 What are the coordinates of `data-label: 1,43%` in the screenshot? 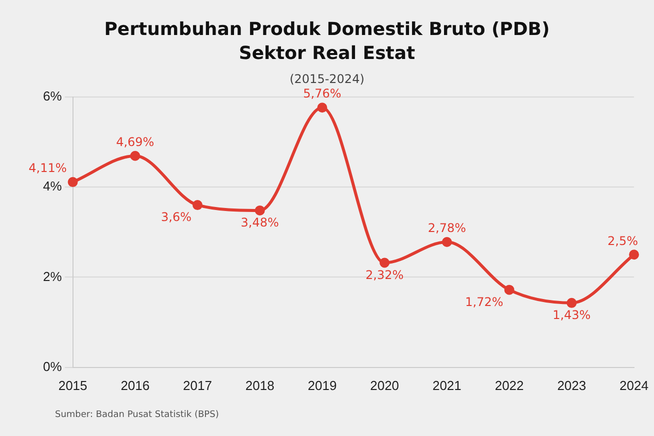 It's located at (571, 315).